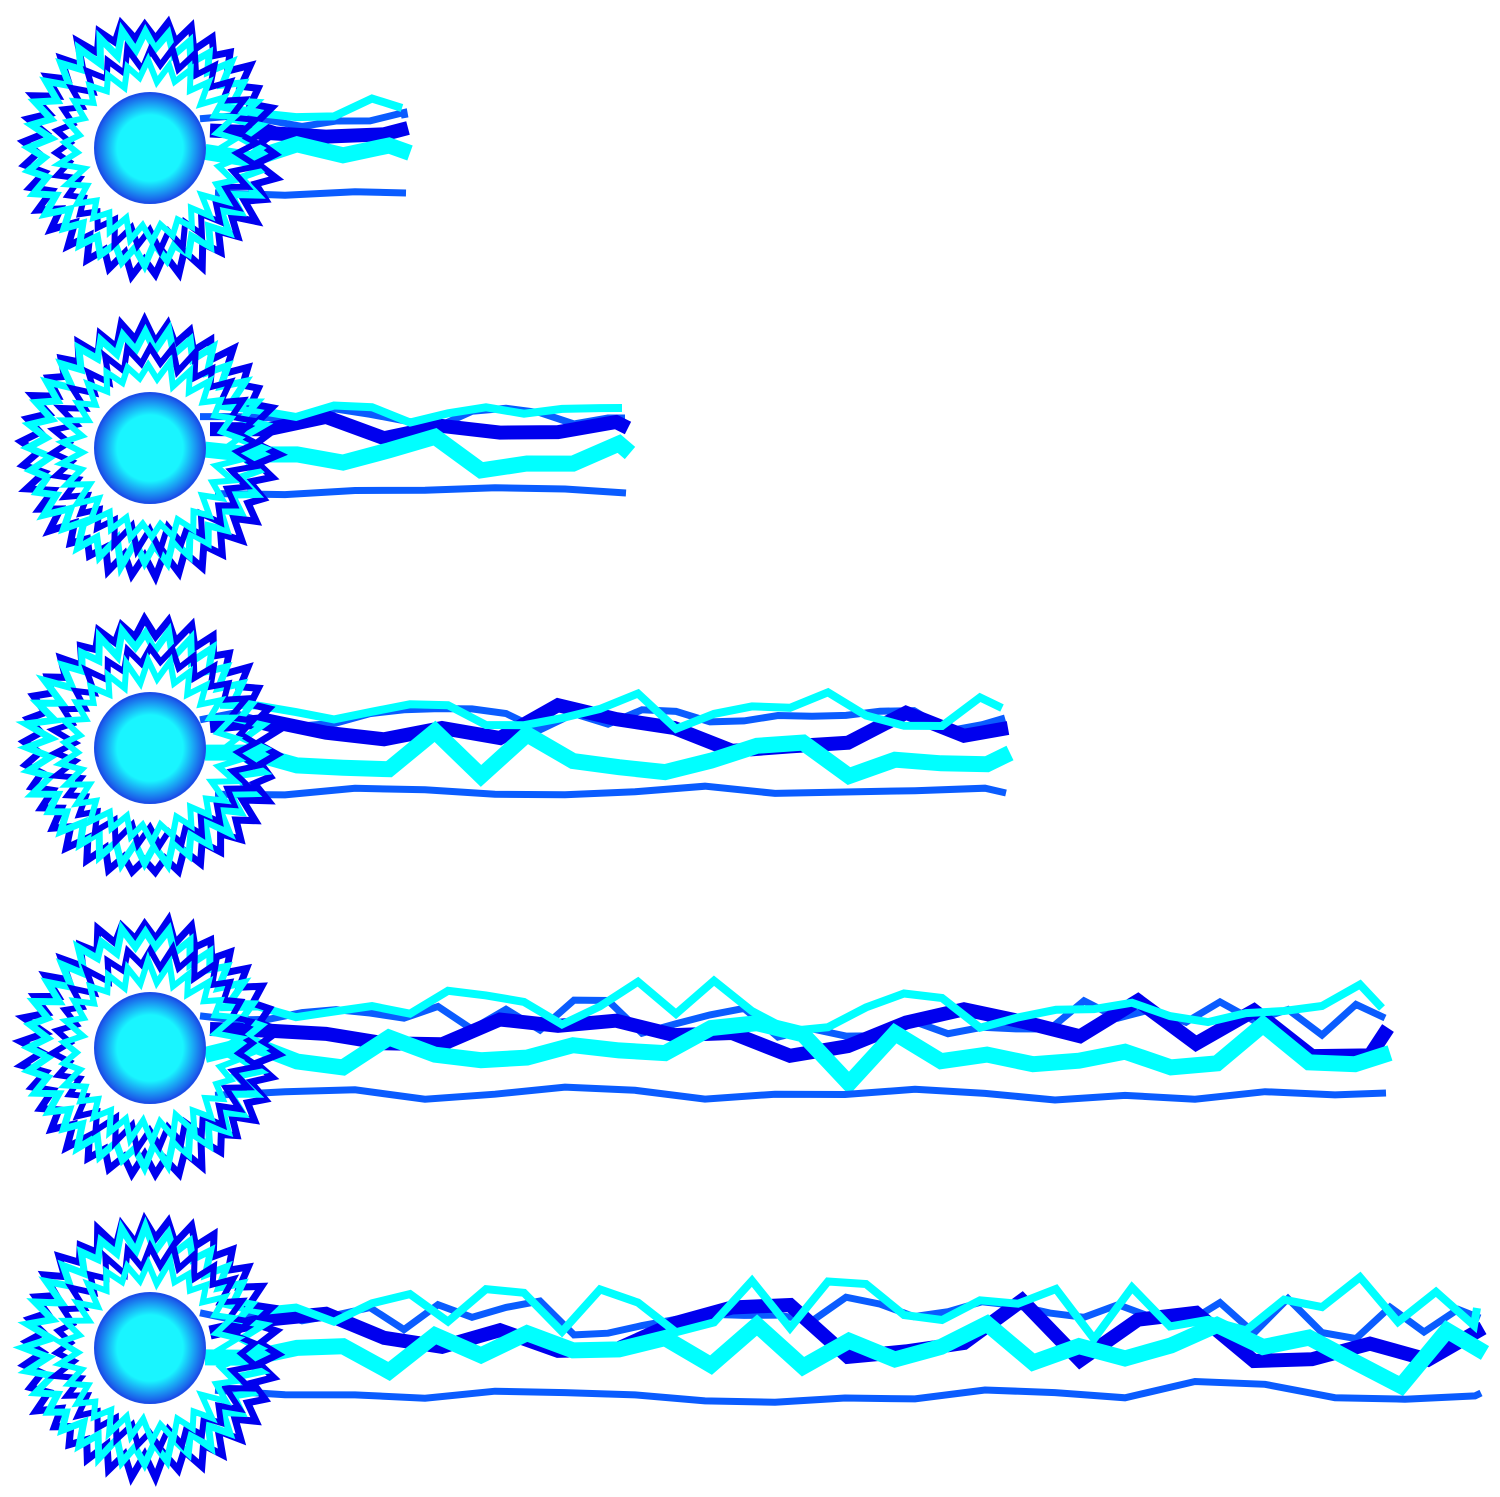  I want to click on ring-outer-blue, so click(151, 149).